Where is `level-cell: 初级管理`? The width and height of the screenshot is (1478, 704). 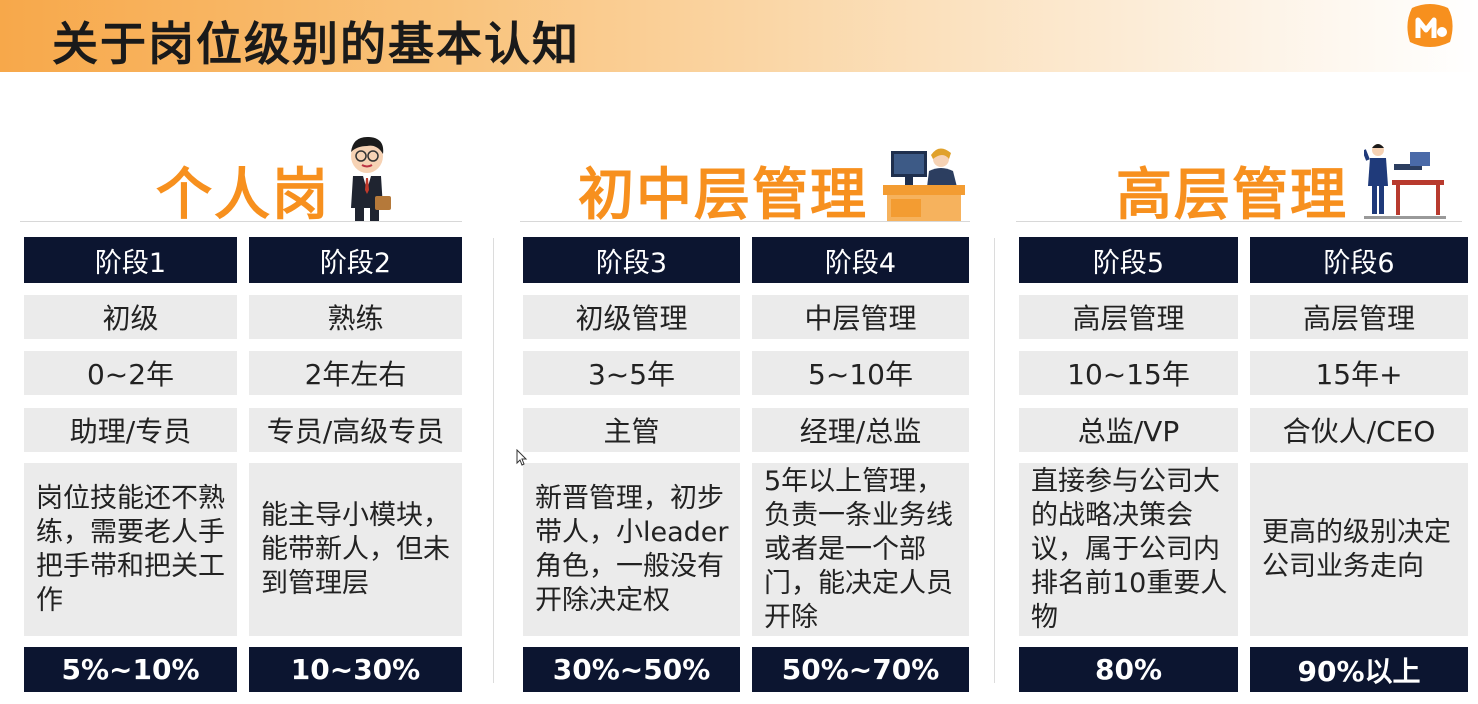 level-cell: 初级管理 is located at coordinates (631, 317).